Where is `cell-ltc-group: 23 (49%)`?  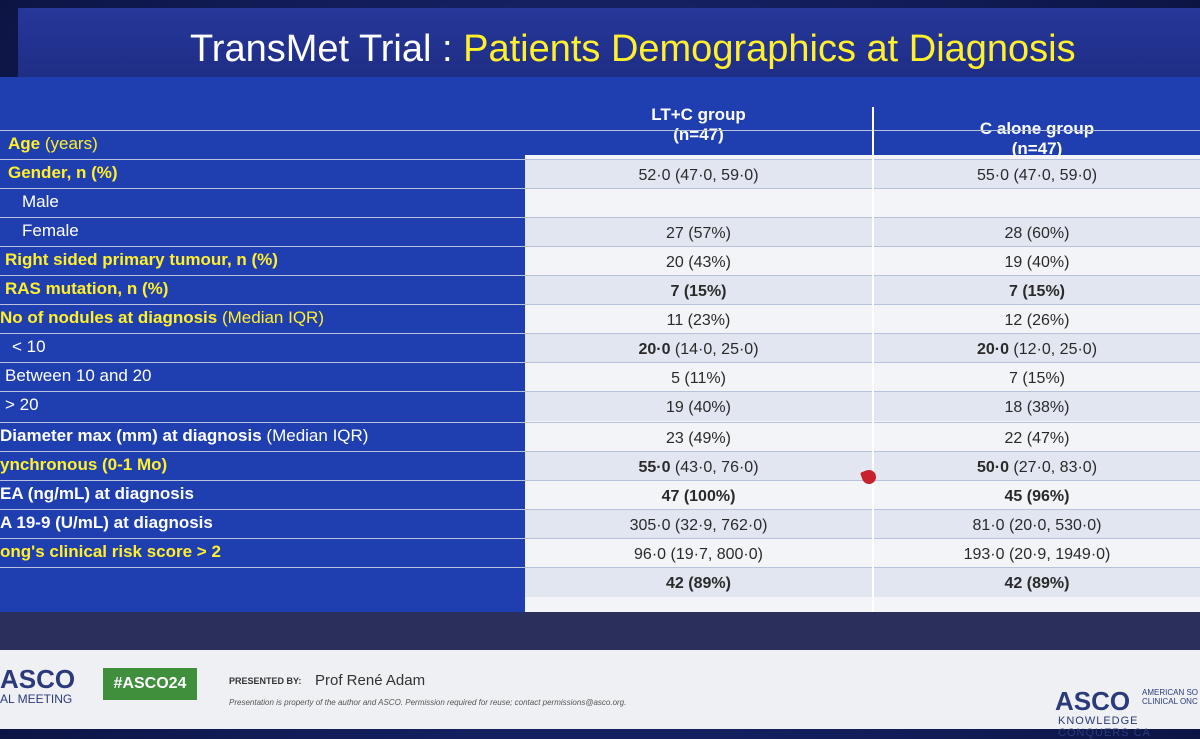 cell-ltc-group: 23 (49%) is located at coordinates (698, 439).